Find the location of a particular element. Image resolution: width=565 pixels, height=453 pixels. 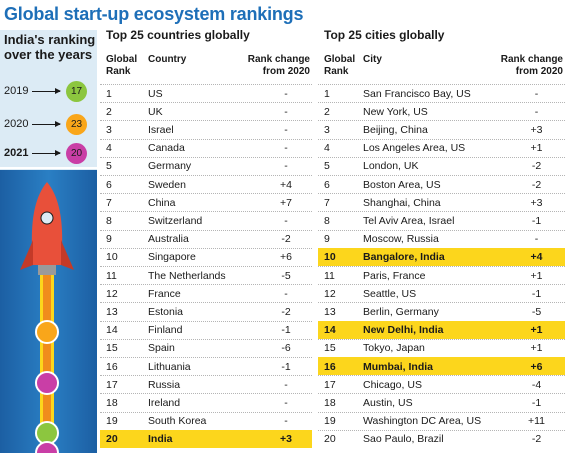

table-row: 20 India +3 is located at coordinates (206, 438).